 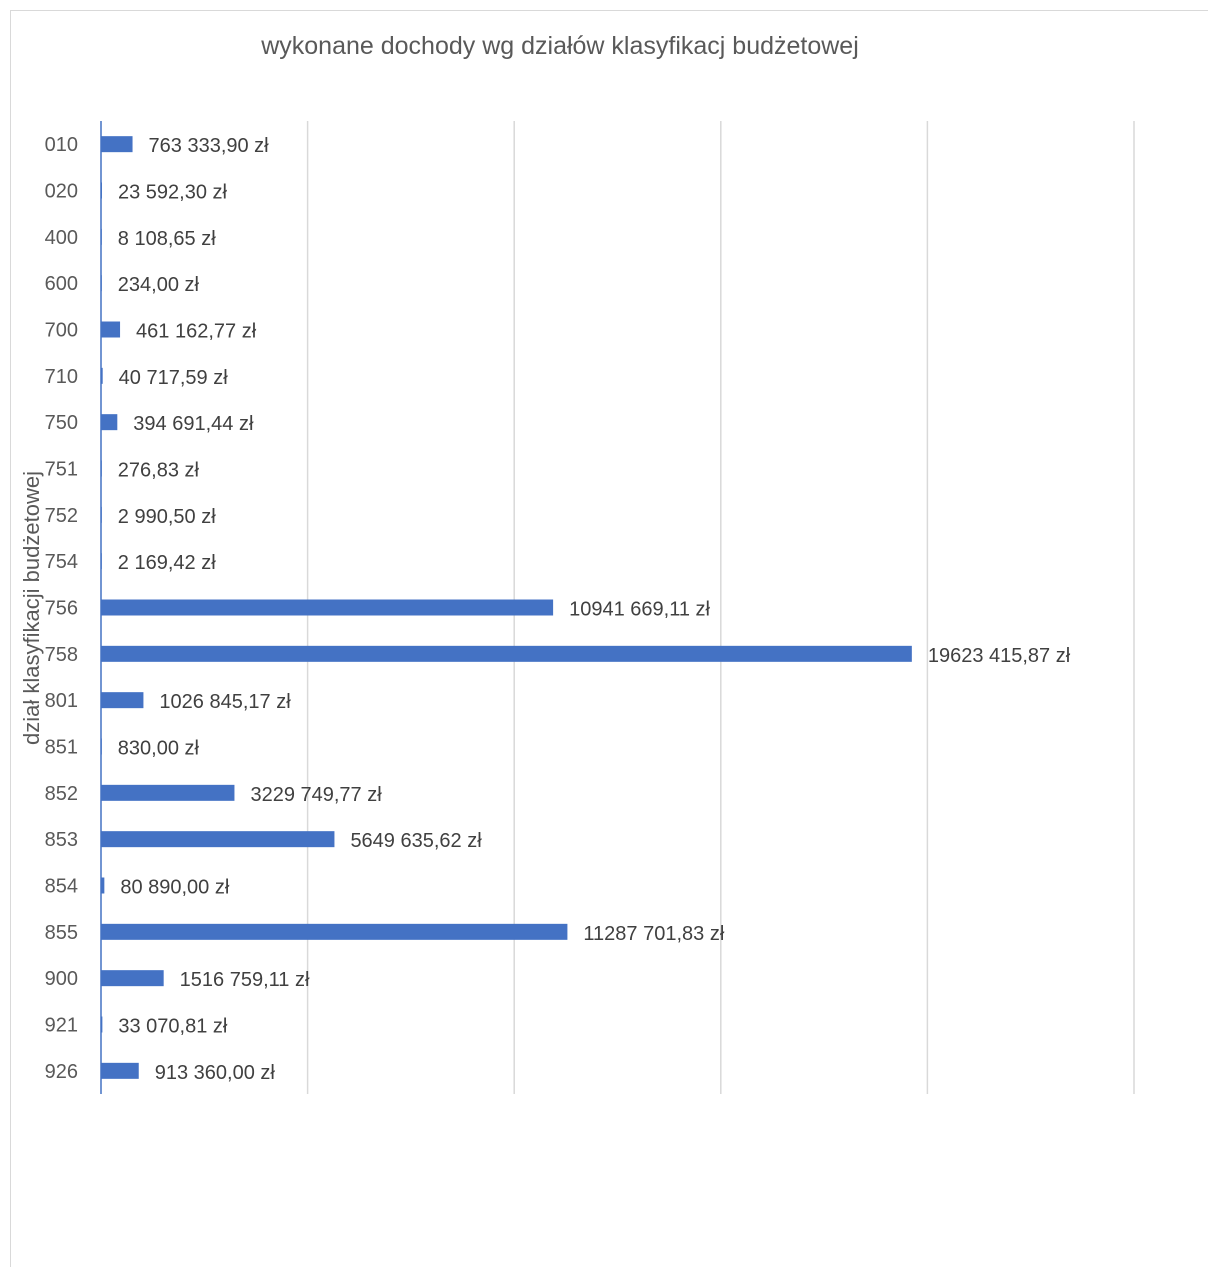 I want to click on category-tick-label: 710, so click(x=61, y=377).